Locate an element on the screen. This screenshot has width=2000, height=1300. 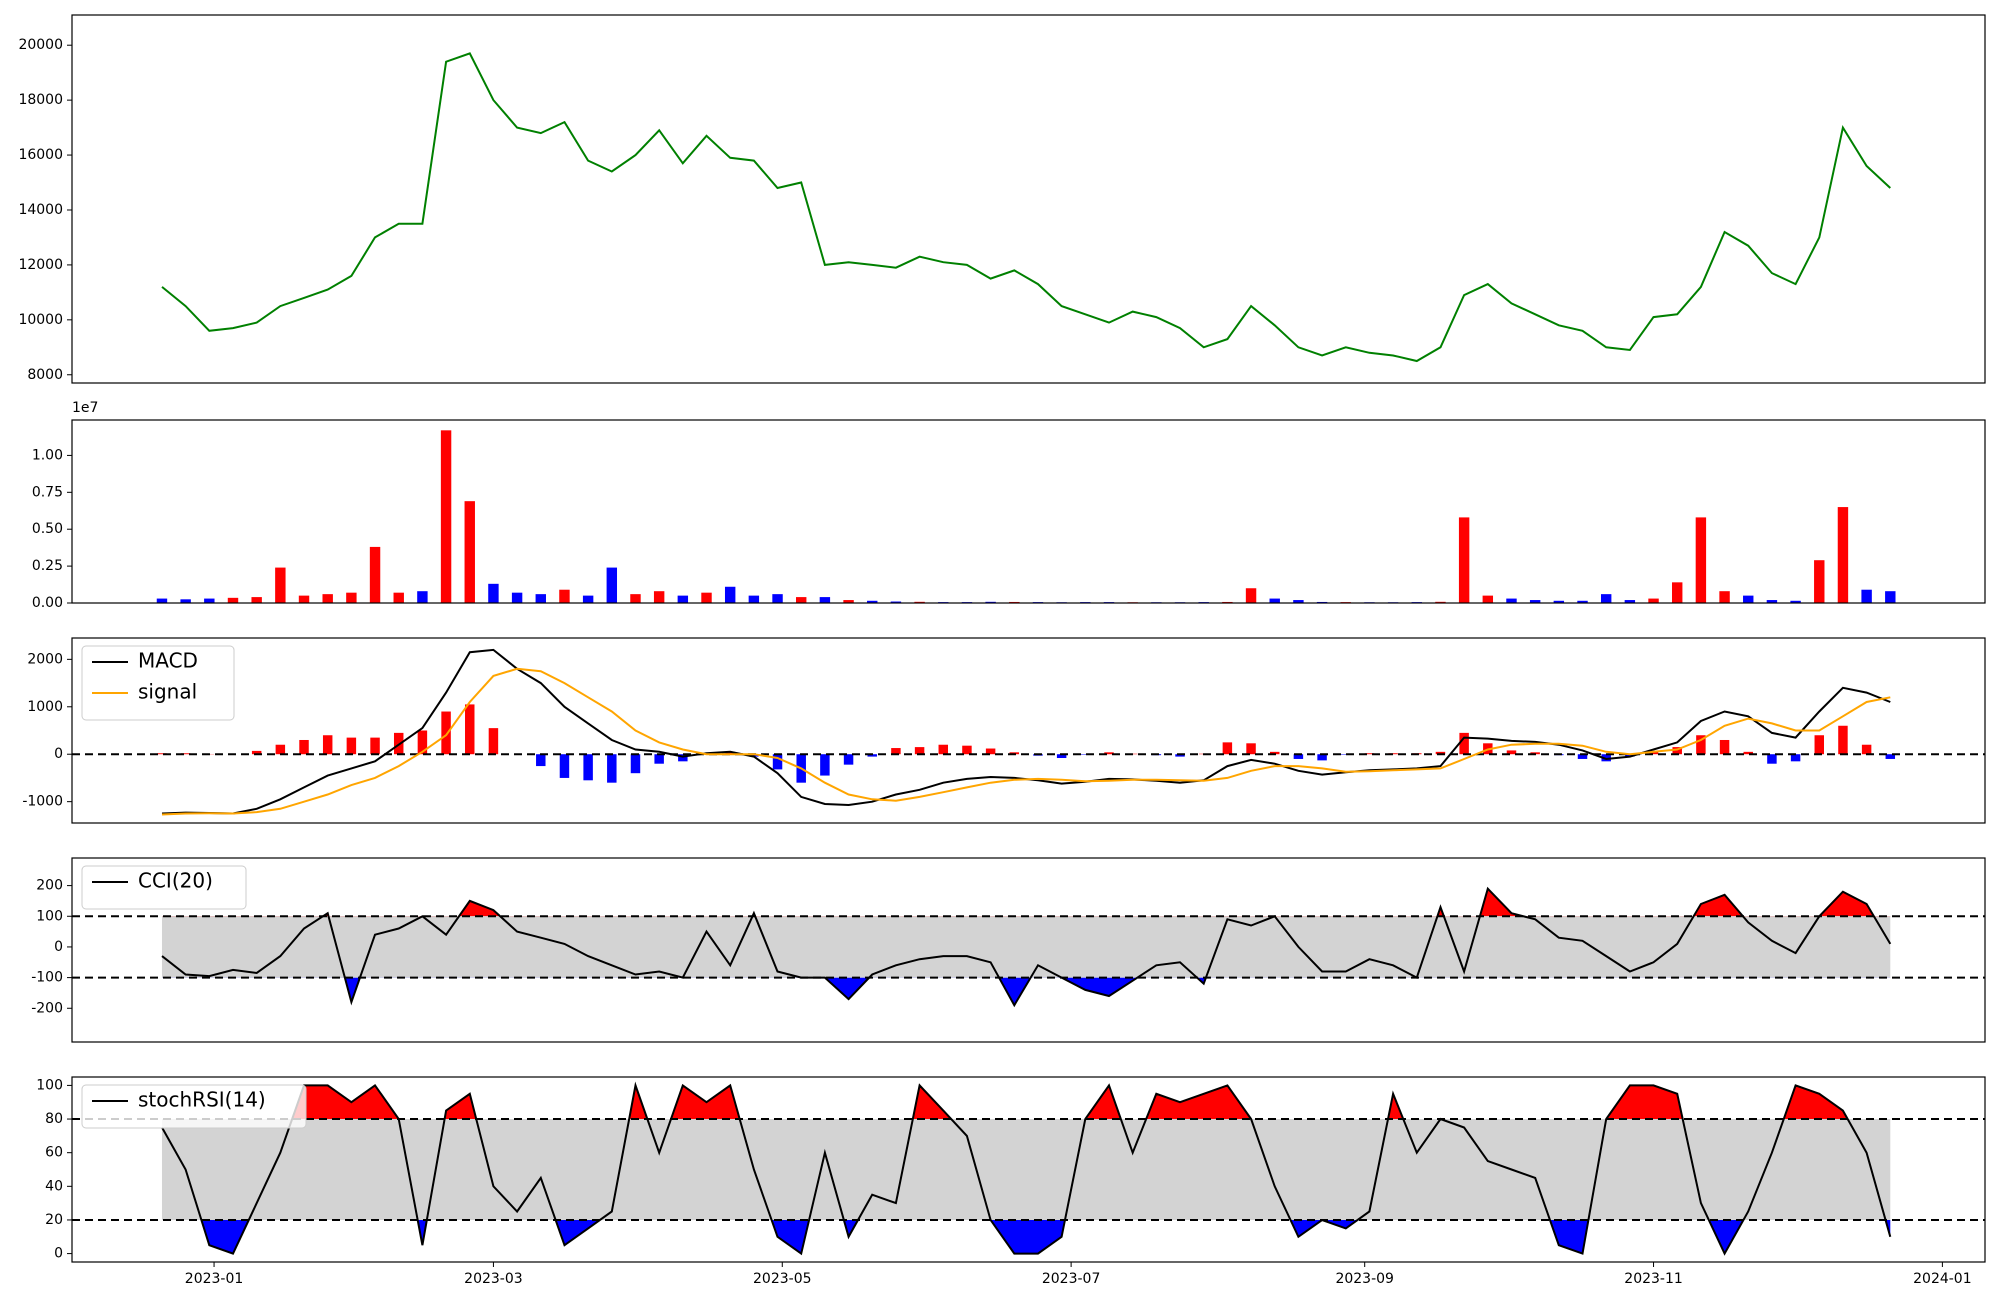
x-tick-label: 2024-01 is located at coordinates (1942, 1279).